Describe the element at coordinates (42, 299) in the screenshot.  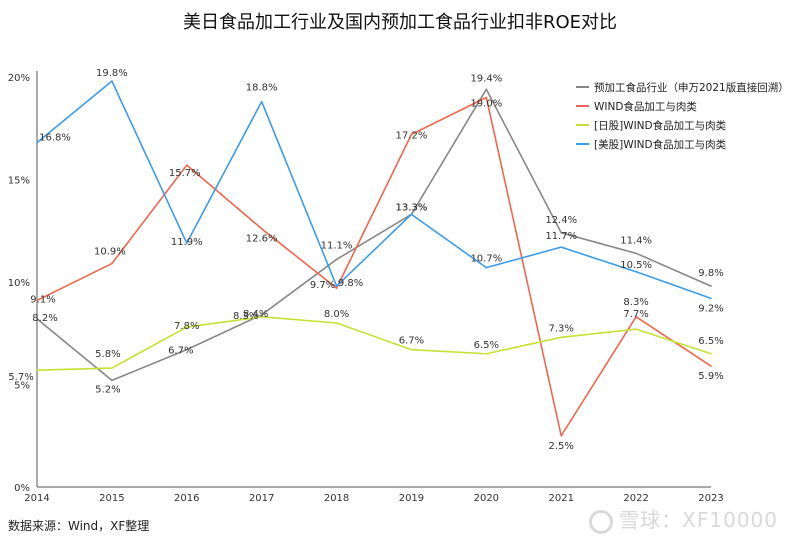
I see `data-label: 9.1%` at that location.